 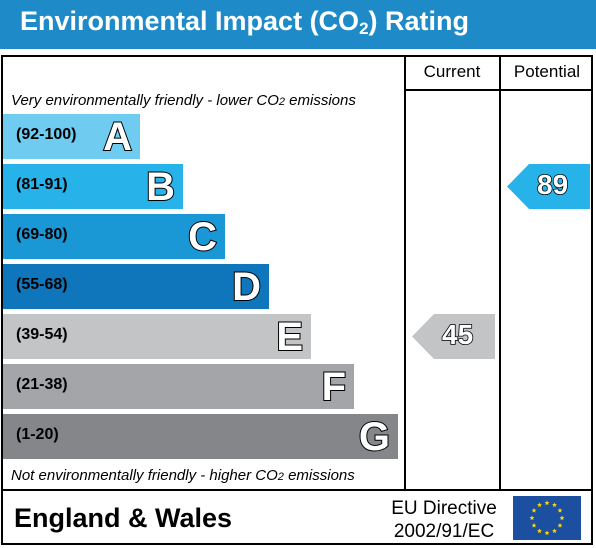 I want to click on directive-line-2: 2002/91/EC, so click(x=444, y=531).